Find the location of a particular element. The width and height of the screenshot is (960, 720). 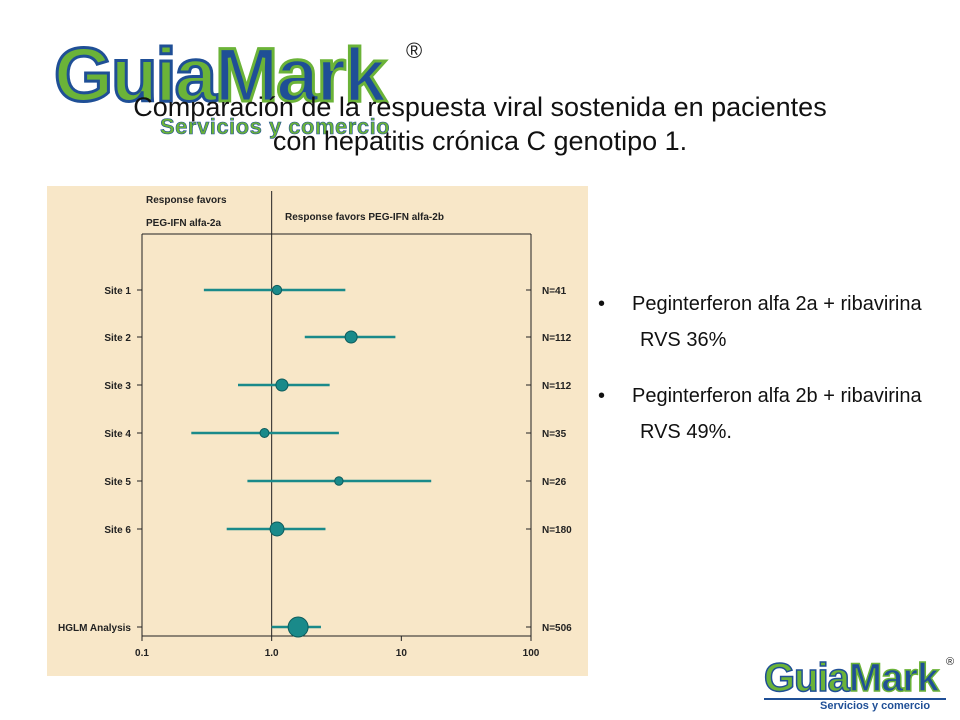

header-left-line-1: Response favors is located at coordinates (186, 200).